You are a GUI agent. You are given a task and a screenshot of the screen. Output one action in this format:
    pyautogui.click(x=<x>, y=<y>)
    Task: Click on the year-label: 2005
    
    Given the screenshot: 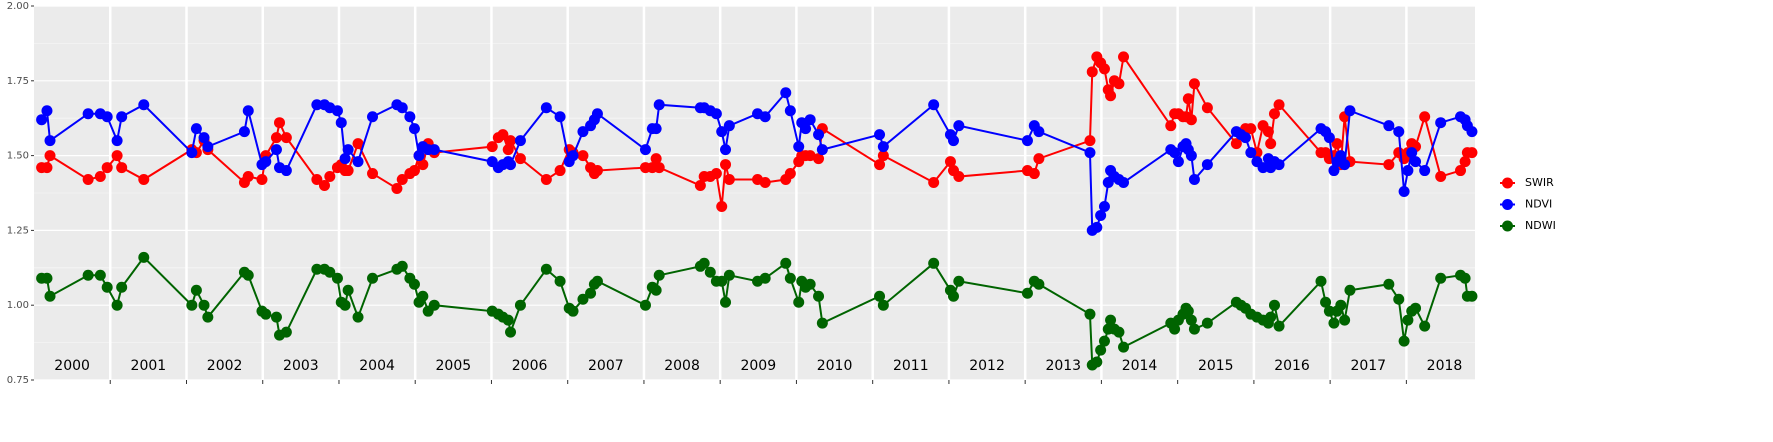 What is the action you would take?
    pyautogui.click(x=454, y=366)
    